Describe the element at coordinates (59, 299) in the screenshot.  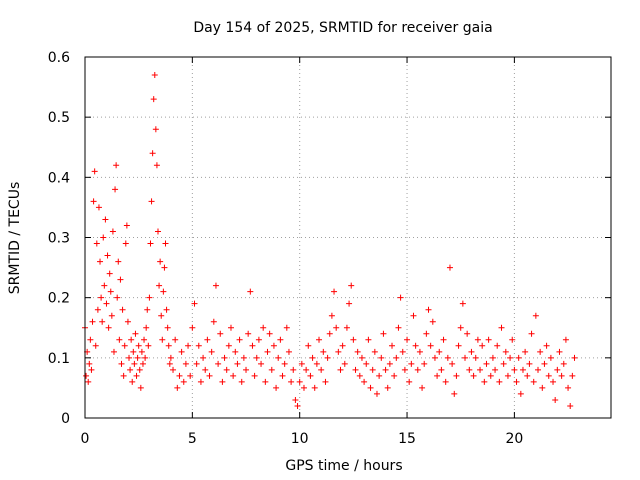
I see `y-tick-label: 0.2` at that location.